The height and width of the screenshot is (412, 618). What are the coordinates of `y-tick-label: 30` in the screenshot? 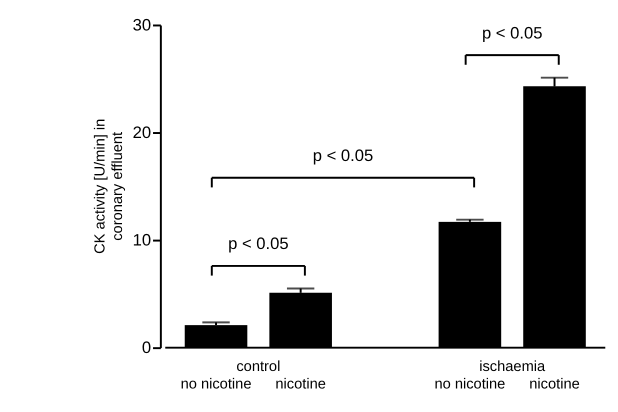 It's located at (142, 24).